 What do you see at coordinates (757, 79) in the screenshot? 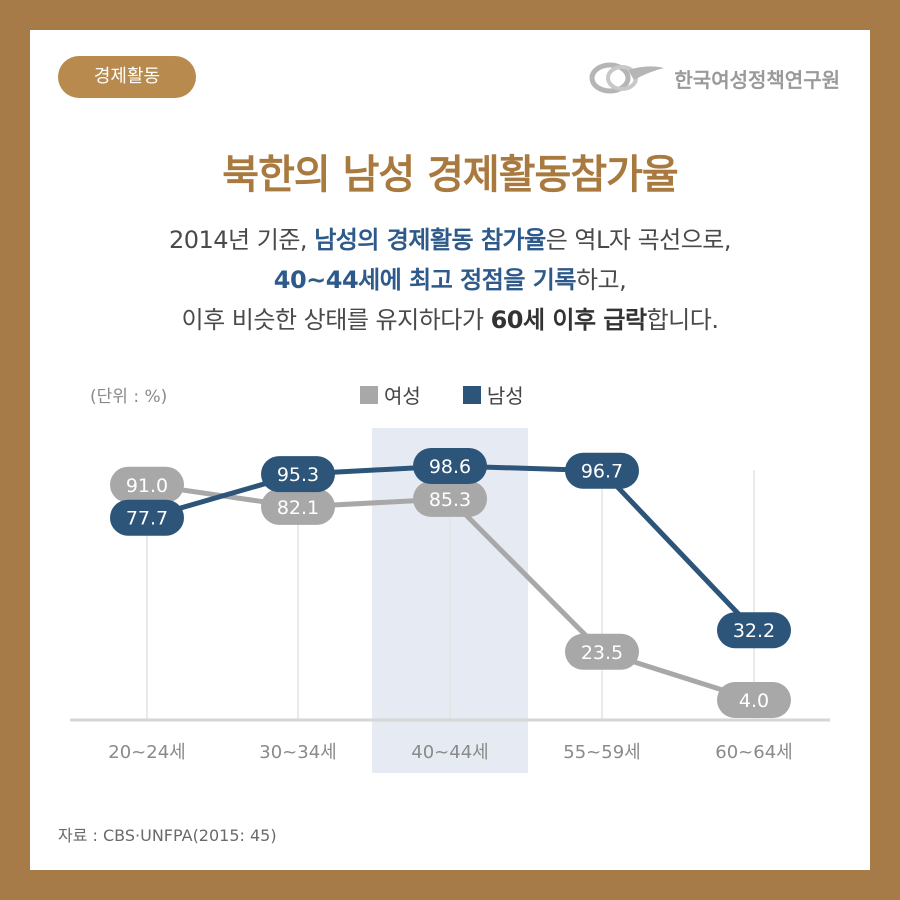
I see `org-name: 한국여성정책연구원` at bounding box center [757, 79].